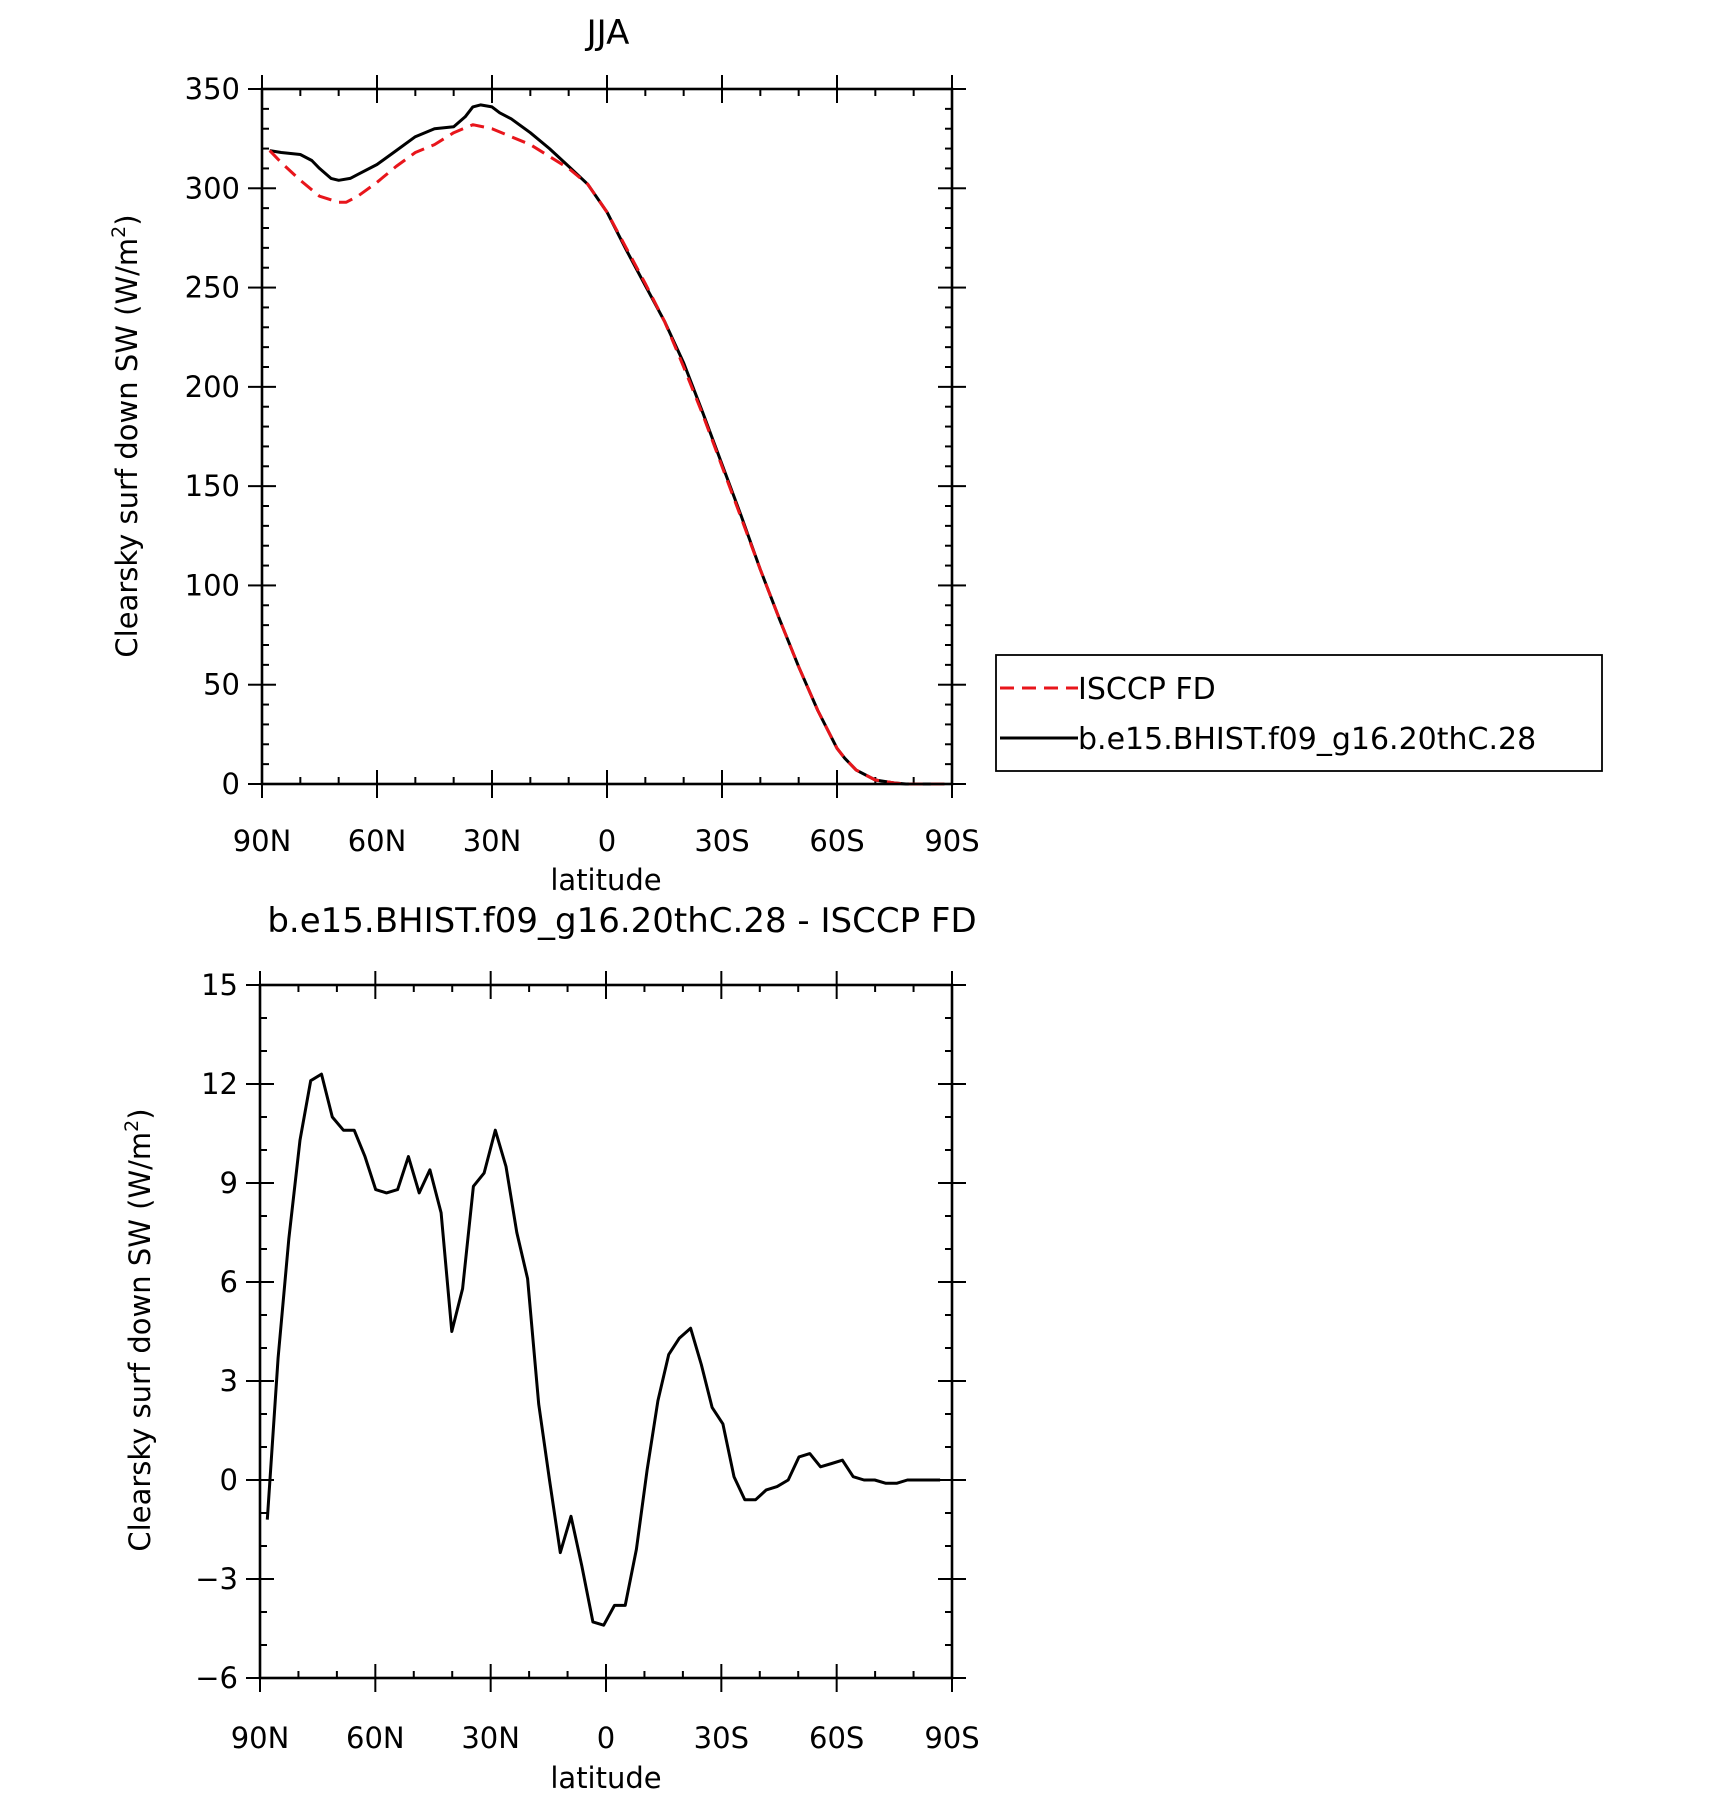  What do you see at coordinates (212, 436) in the screenshot?
I see `top-y-tick-labels: 0 50 100 150 200 250 300 350` at bounding box center [212, 436].